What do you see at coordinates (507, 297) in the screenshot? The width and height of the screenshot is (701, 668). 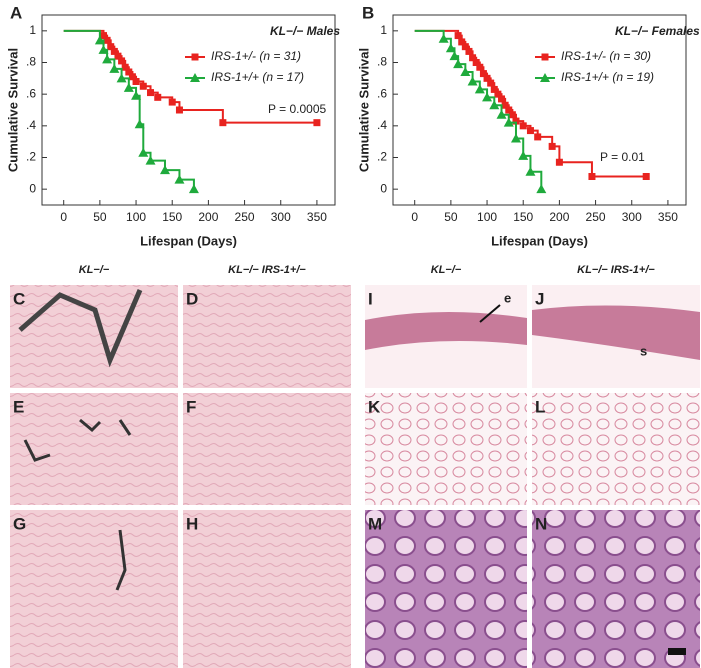 I see `annotation: e` at bounding box center [507, 297].